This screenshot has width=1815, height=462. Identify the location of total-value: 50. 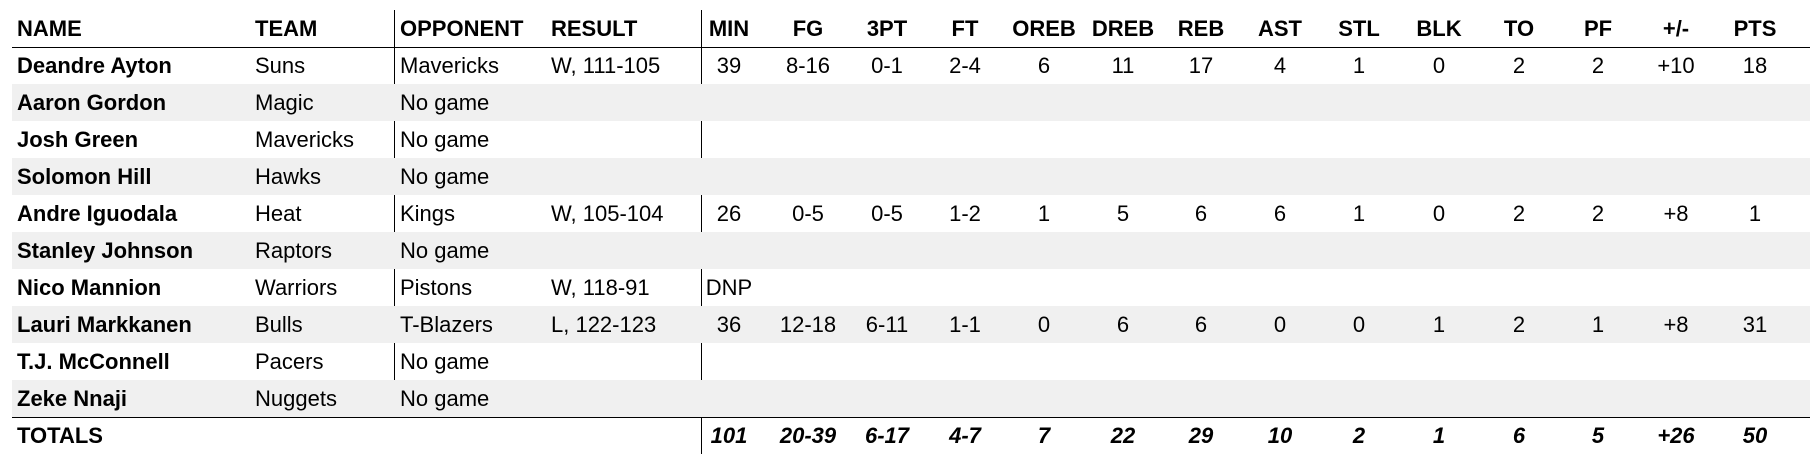
(1755, 435).